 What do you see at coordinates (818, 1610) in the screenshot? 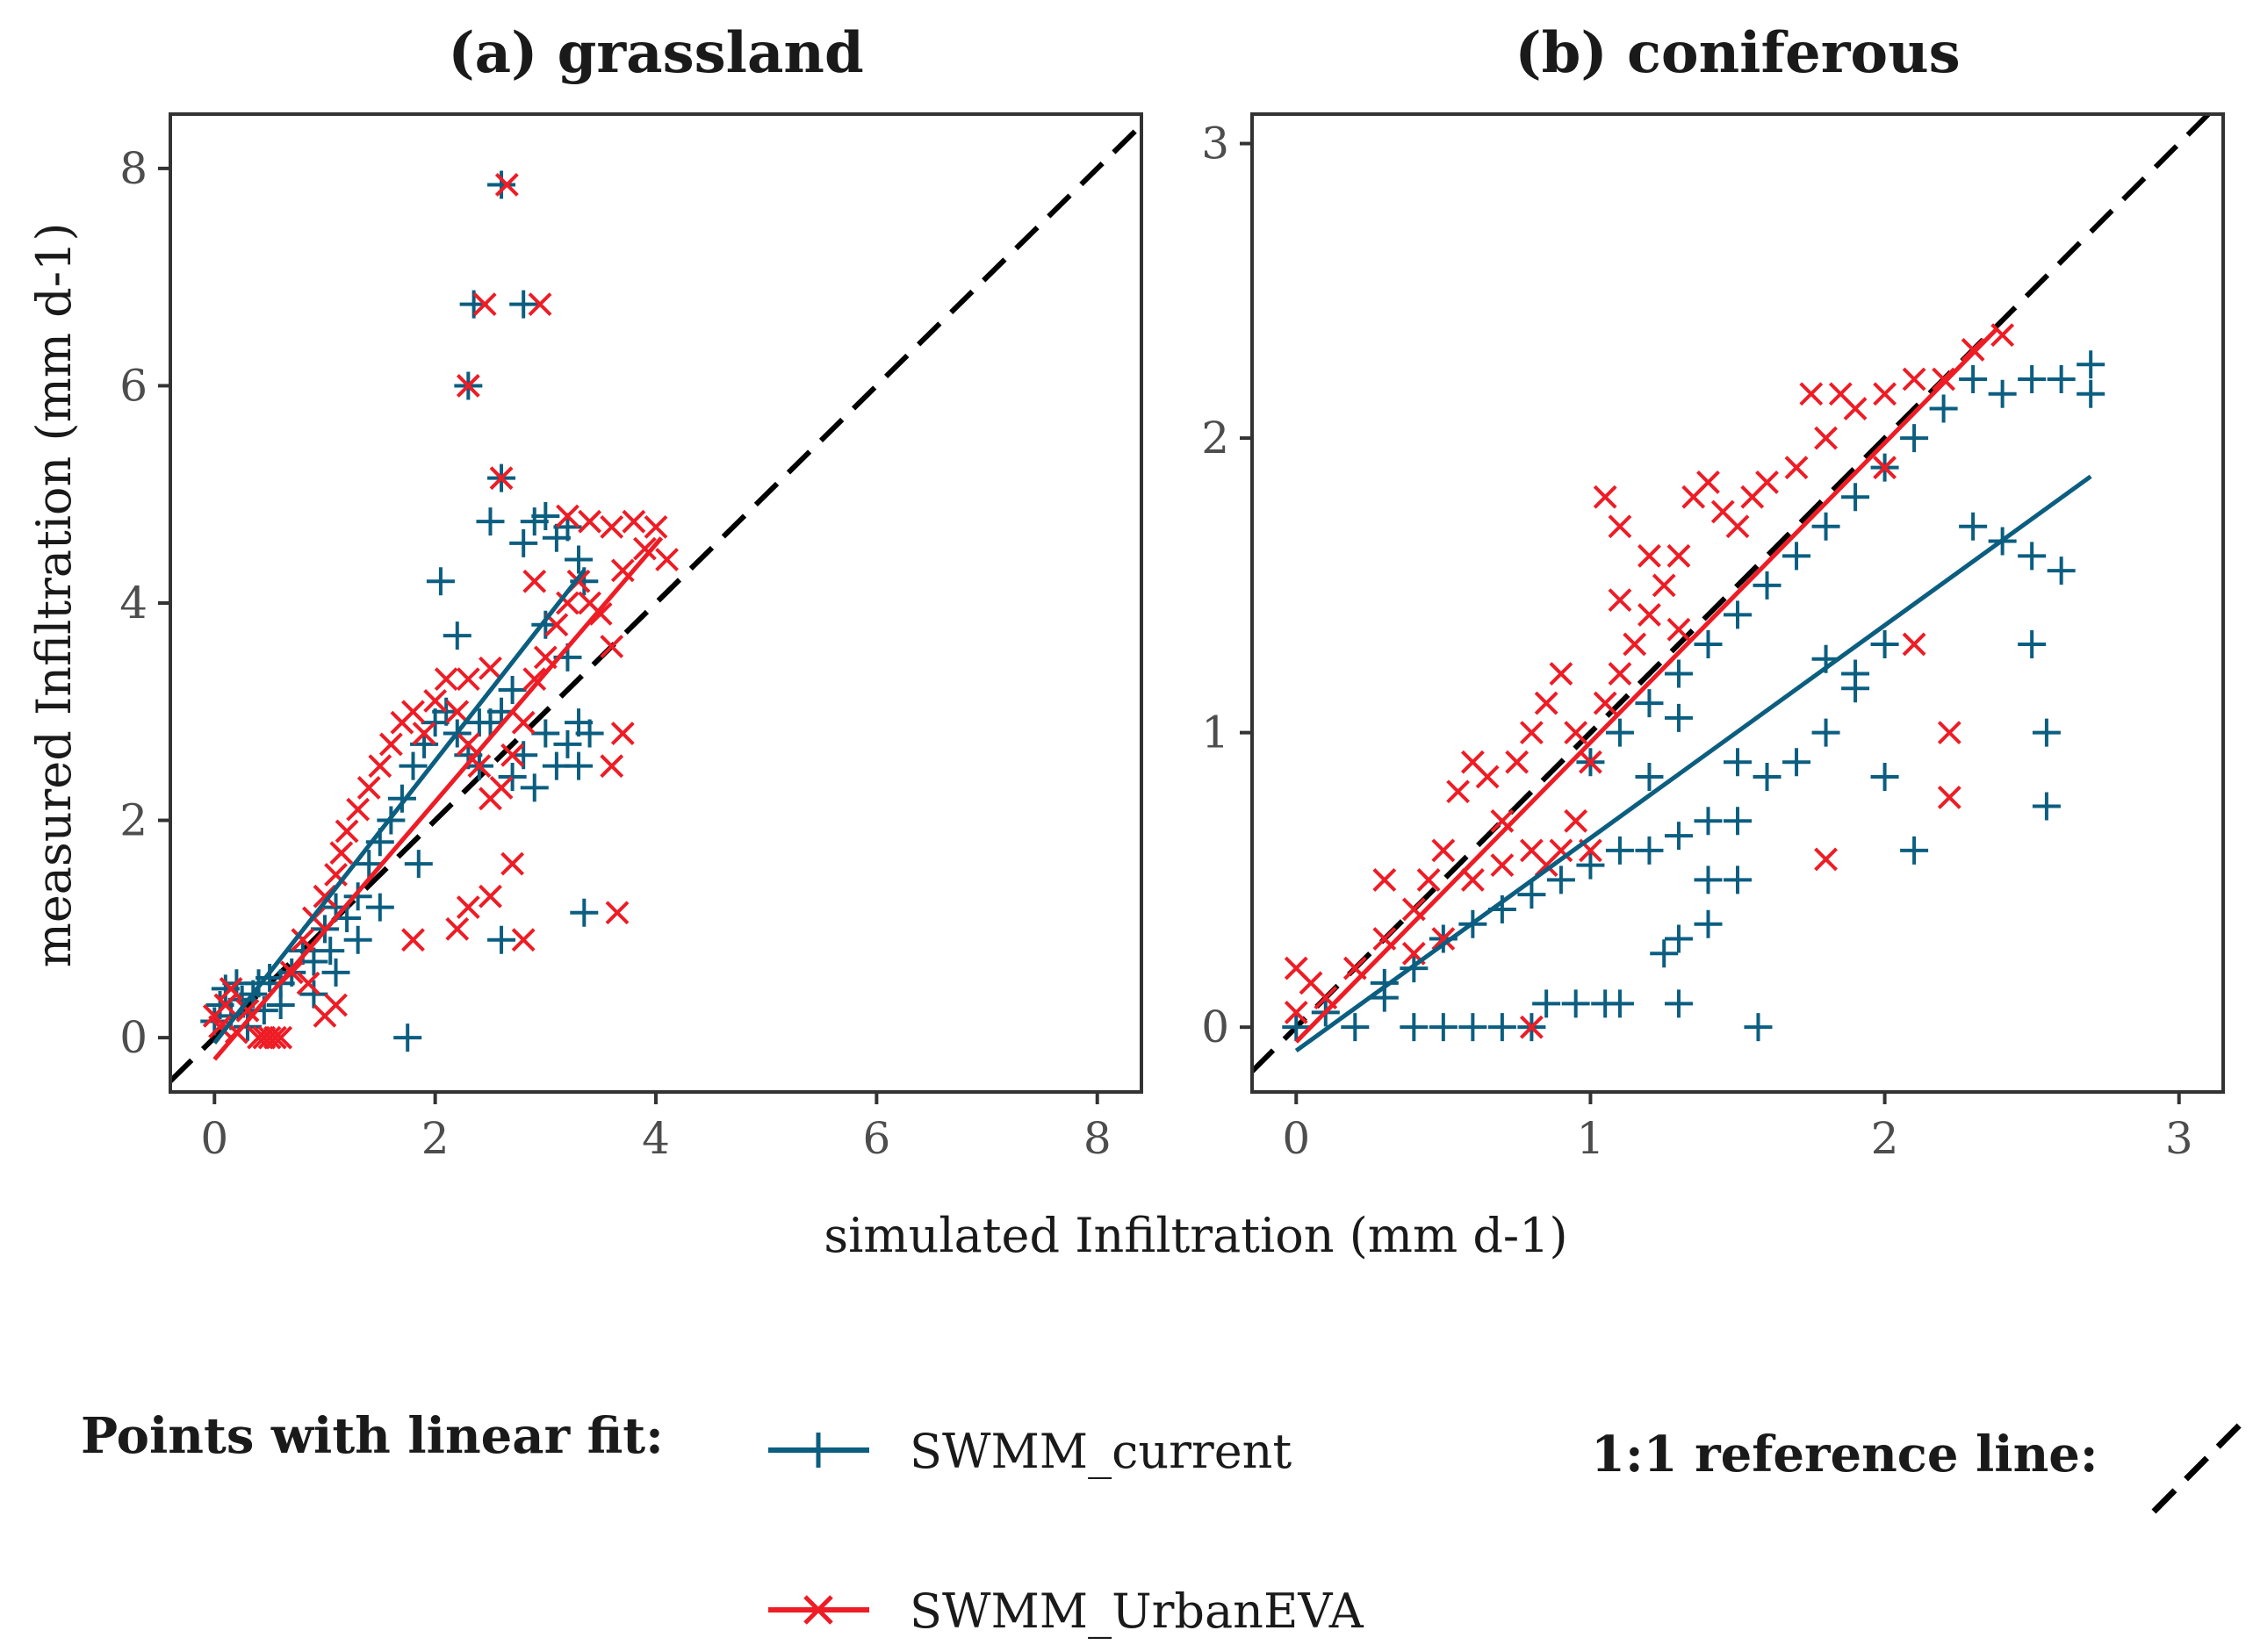
I see `legend-x-marker` at bounding box center [818, 1610].